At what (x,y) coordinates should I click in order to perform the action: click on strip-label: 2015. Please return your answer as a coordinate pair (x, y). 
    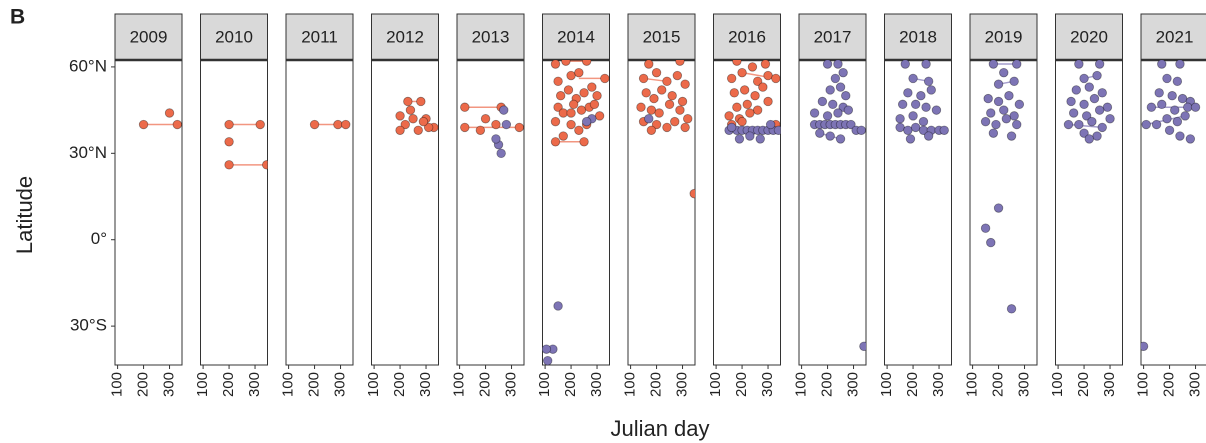
    Looking at the image, I should click on (662, 36).